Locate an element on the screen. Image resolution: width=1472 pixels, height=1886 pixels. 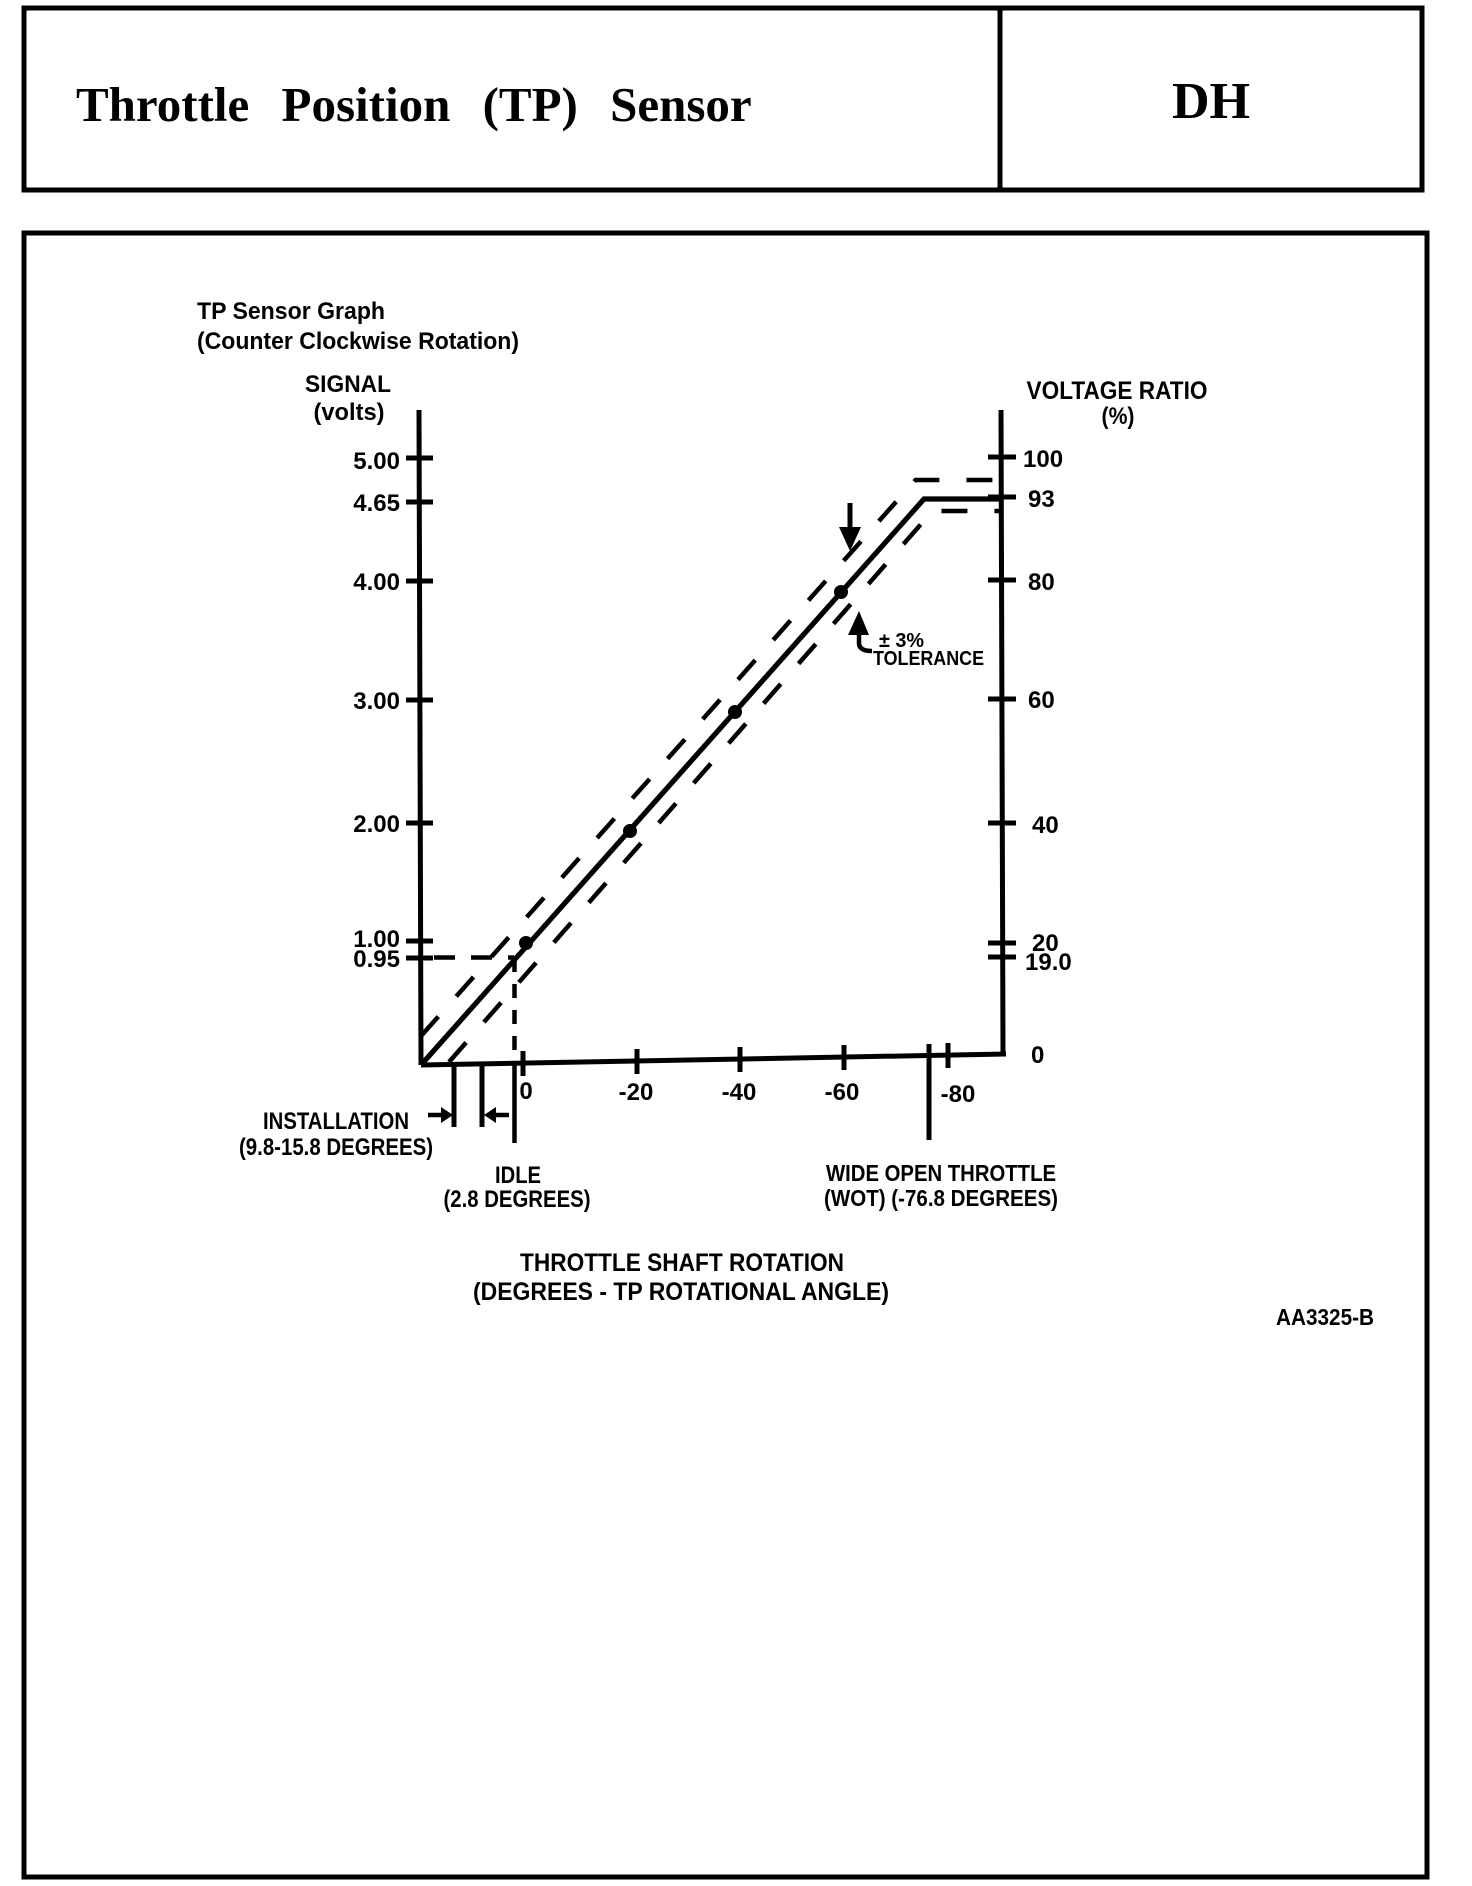
svg-text: WIDE OPEN THROTTLE is located at coordinates (941, 1173).